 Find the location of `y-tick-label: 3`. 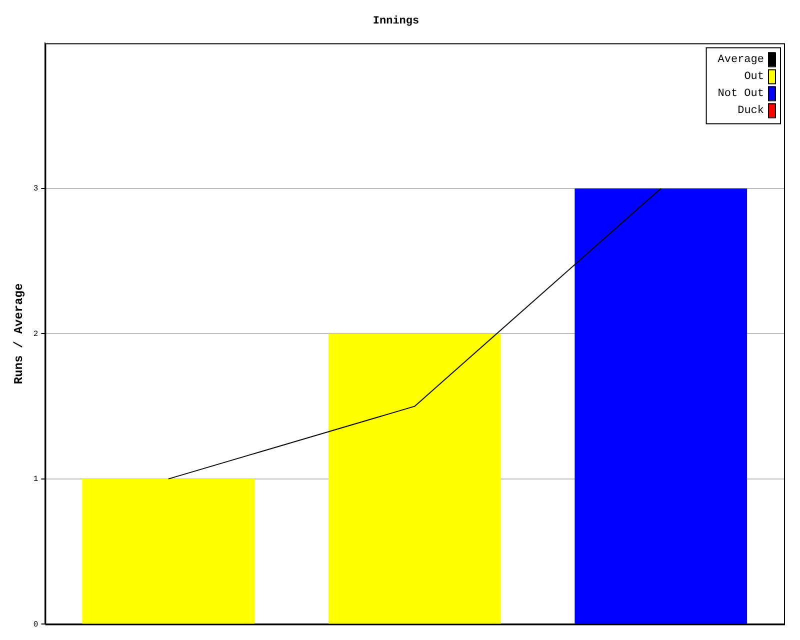

y-tick-label: 3 is located at coordinates (35, 189).